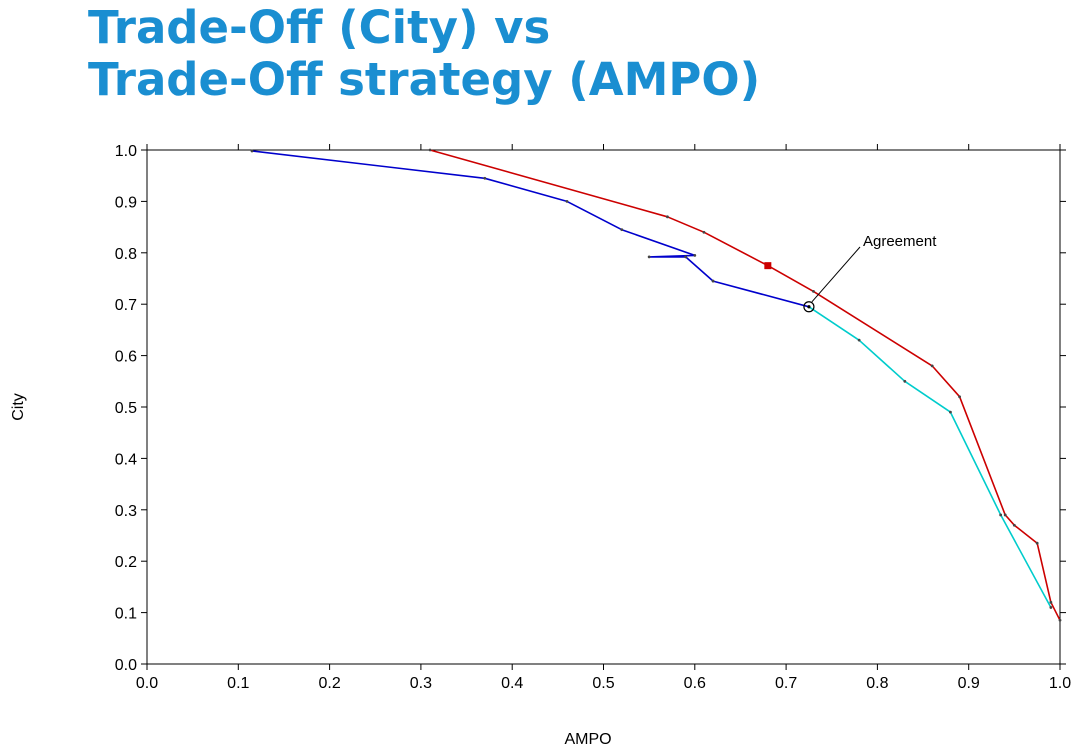 This screenshot has height=750, width=1085. I want to click on x-tick-label: 0.3, so click(421, 683).